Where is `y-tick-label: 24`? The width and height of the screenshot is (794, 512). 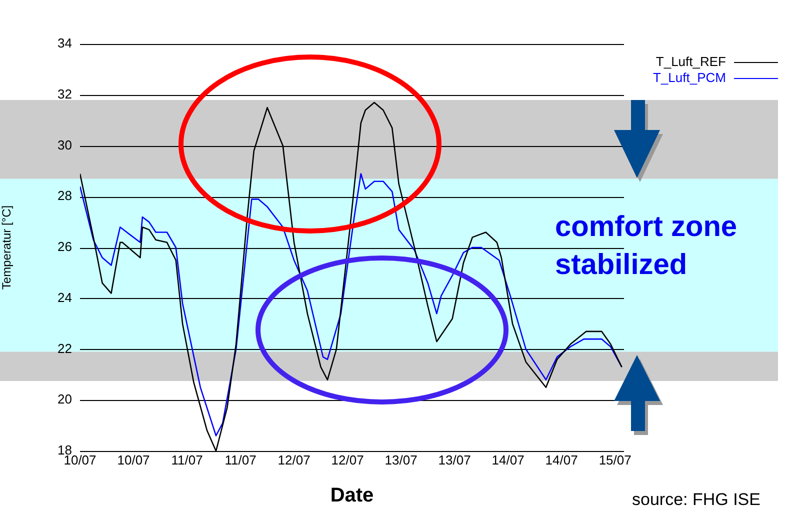
y-tick-label: 24 is located at coordinates (65, 297).